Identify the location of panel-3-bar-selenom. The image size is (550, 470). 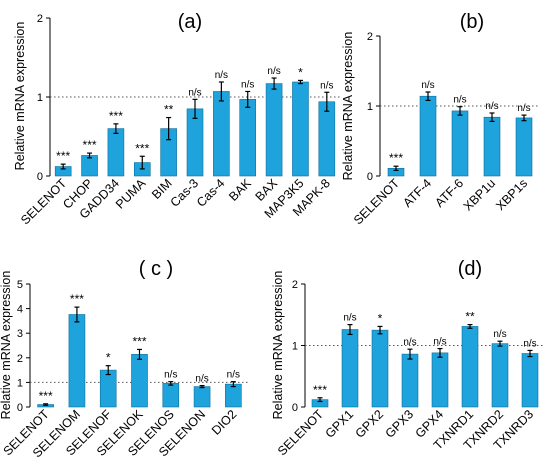
(77, 361).